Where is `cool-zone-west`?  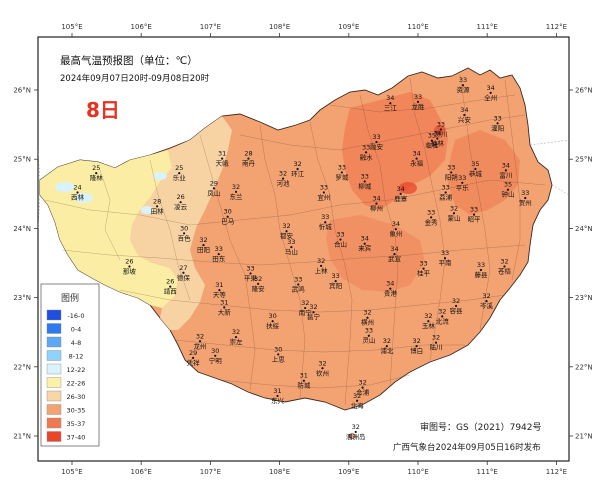 cool-zone-west is located at coordinates (109, 229).